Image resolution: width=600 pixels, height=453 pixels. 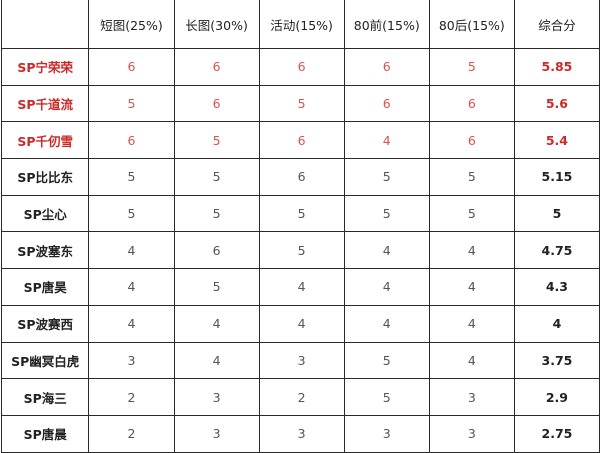 I want to click on table-row: SP唐昊 4 5 4 4 4 4.3, so click(x=300, y=287).